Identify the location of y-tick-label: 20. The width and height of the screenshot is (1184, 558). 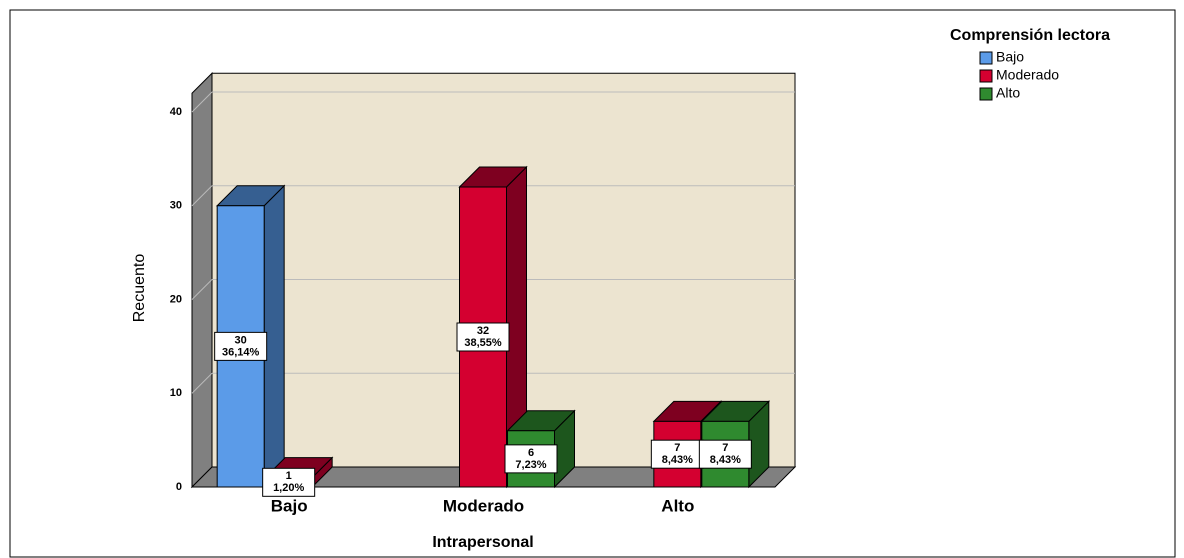
(176, 299).